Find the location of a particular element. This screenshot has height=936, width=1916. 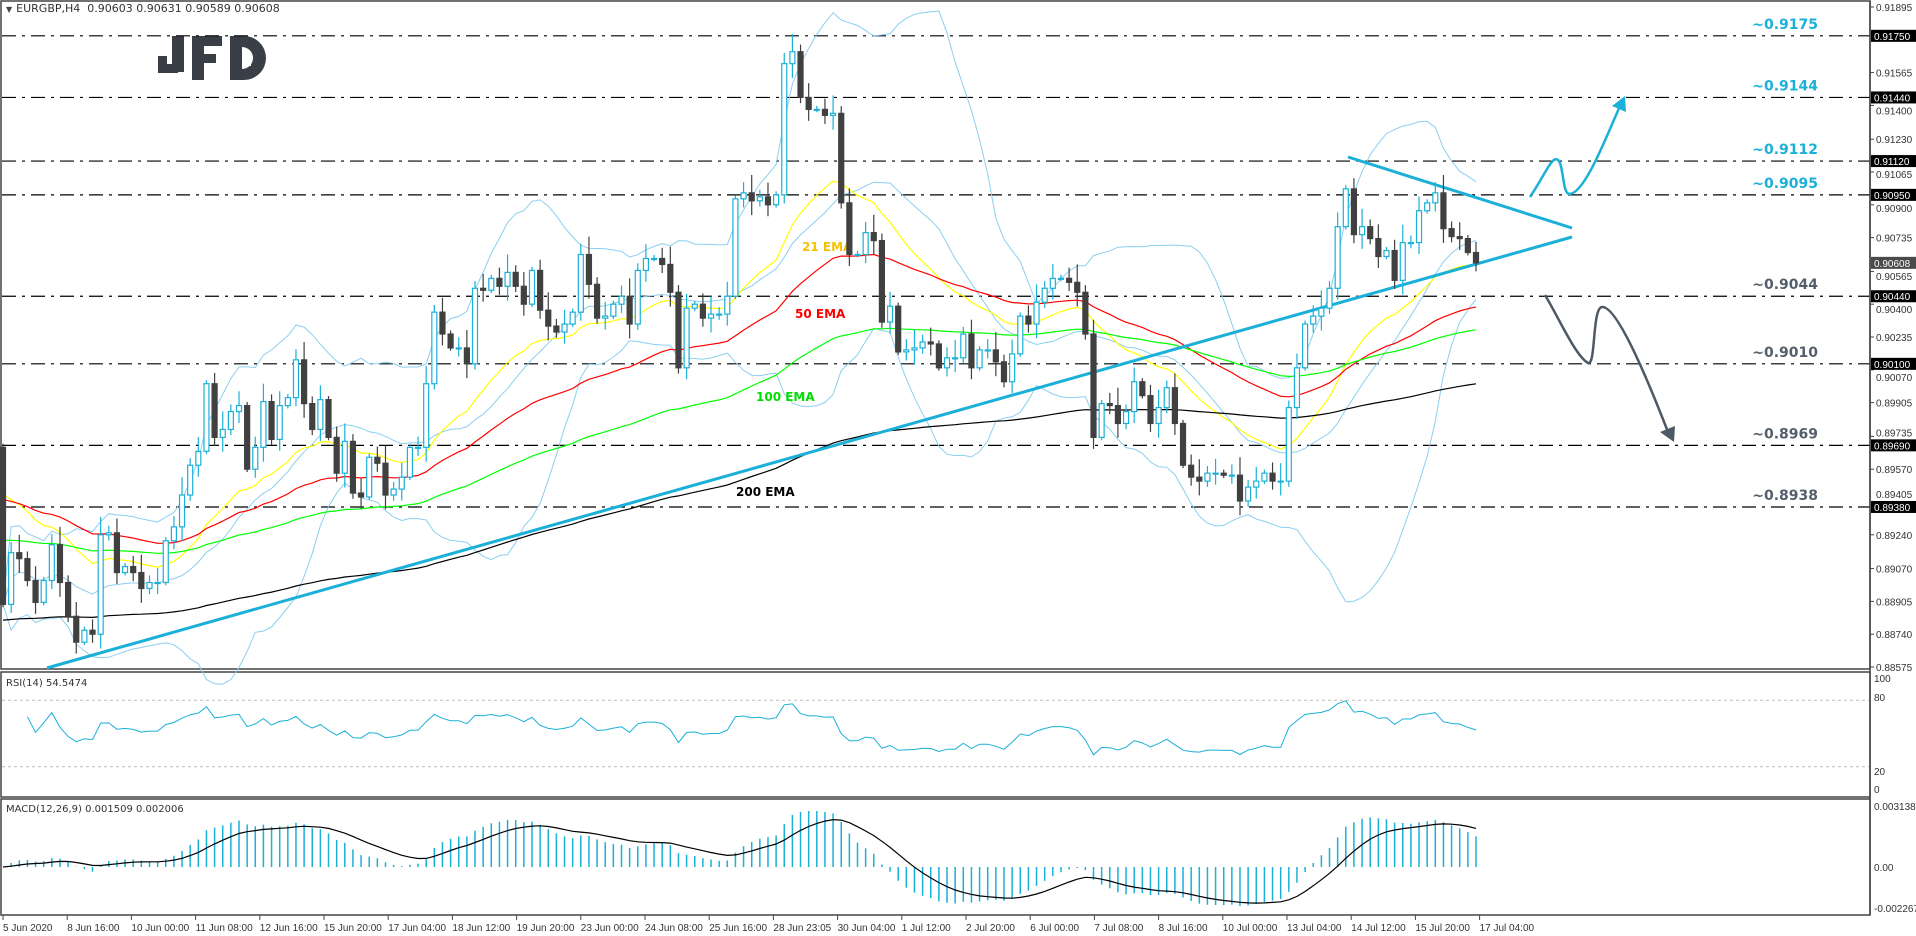

time-axis-label: 25 Jun 16:00 is located at coordinates (738, 928).